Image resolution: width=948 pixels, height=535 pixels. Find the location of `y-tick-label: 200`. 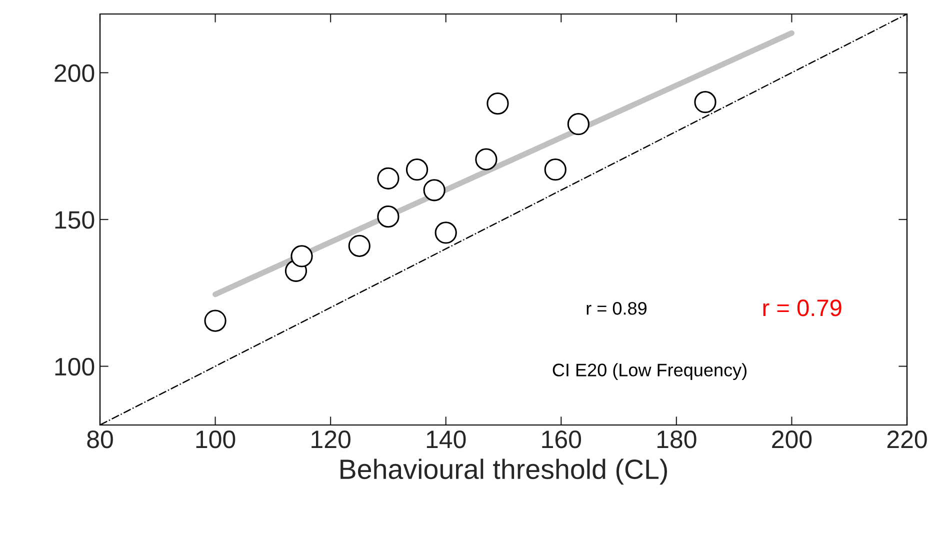

y-tick-label: 200 is located at coordinates (74, 73).